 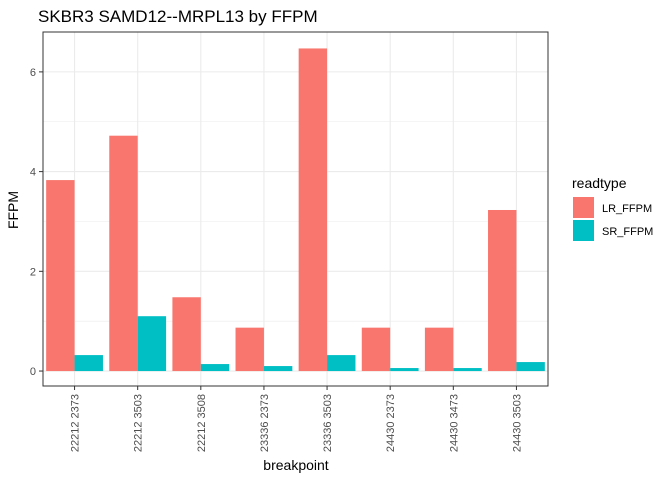 I want to click on x-tick-label: 22212 2373, so click(x=76, y=423).